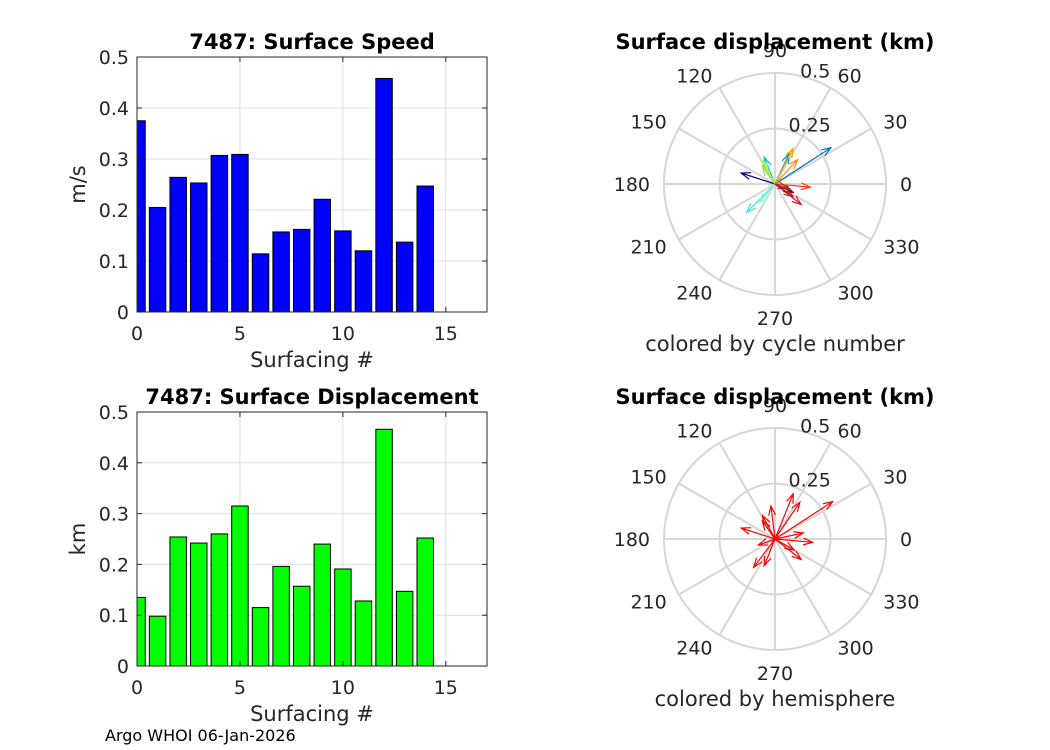  What do you see at coordinates (78, 184) in the screenshot?
I see `y-axis-label: m/s` at bounding box center [78, 184].